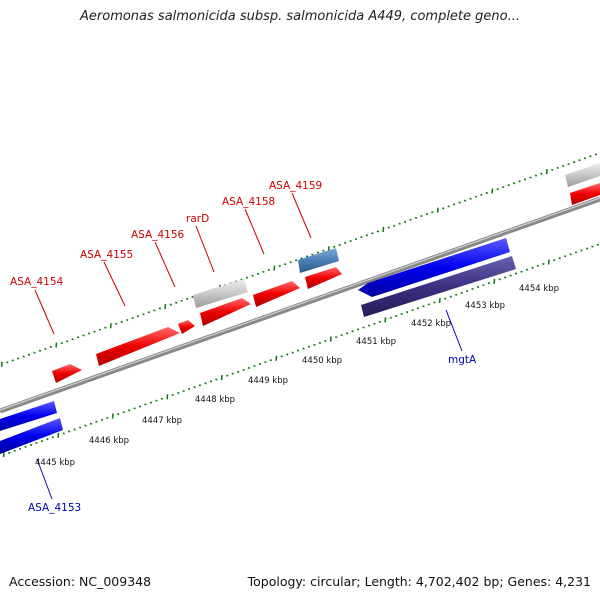 Image resolution: width=600 pixels, height=600 pixels. Describe the element at coordinates (80, 581) in the screenshot. I see `accession-label: Accession: NC_009348` at that location.